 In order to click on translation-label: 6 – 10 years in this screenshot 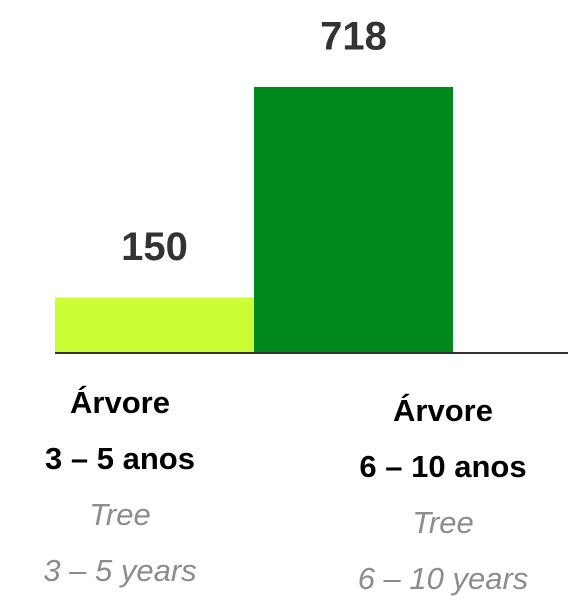, I will do `click(443, 578)`.